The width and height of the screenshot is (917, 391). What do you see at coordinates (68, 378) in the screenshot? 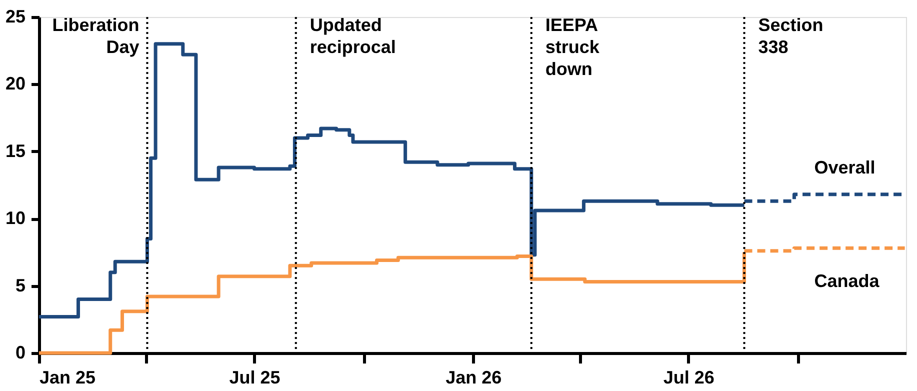
I see `x-tick-label: Jan 25` at bounding box center [68, 378].